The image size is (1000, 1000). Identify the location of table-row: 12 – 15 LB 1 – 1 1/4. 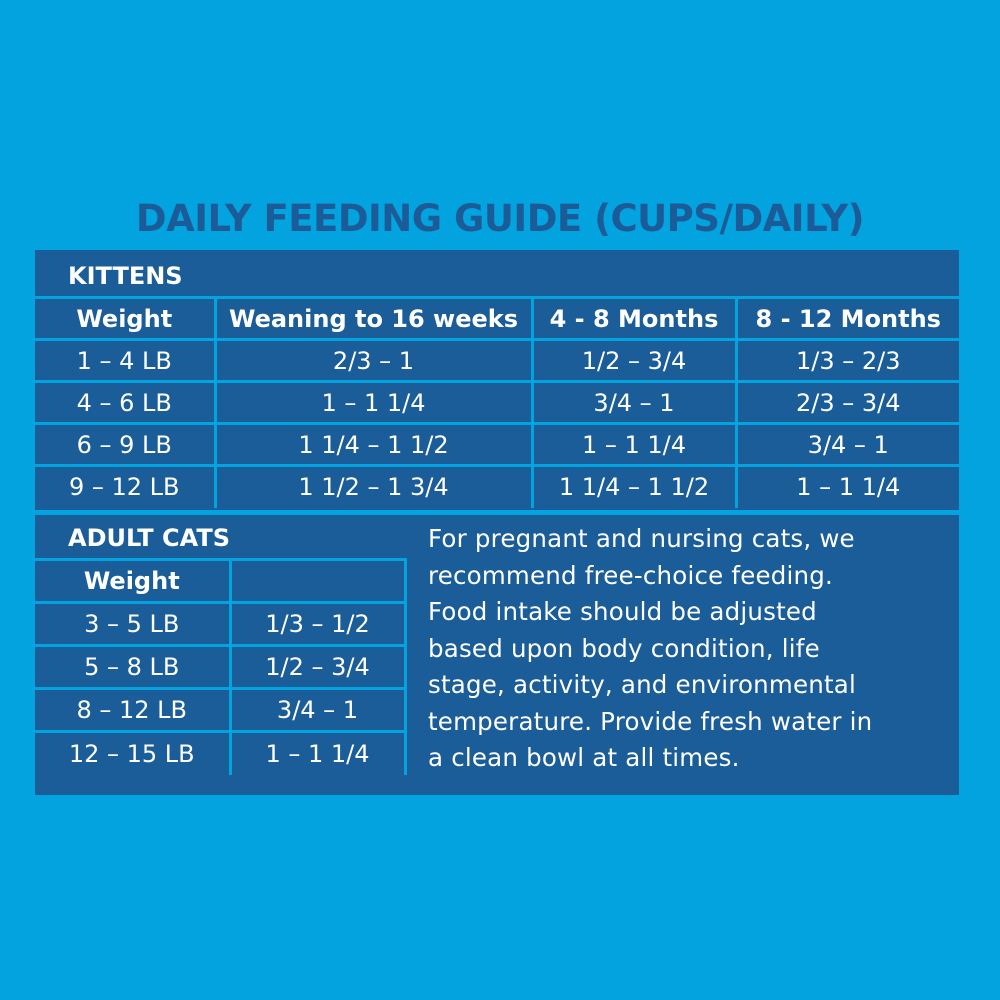
(221, 752).